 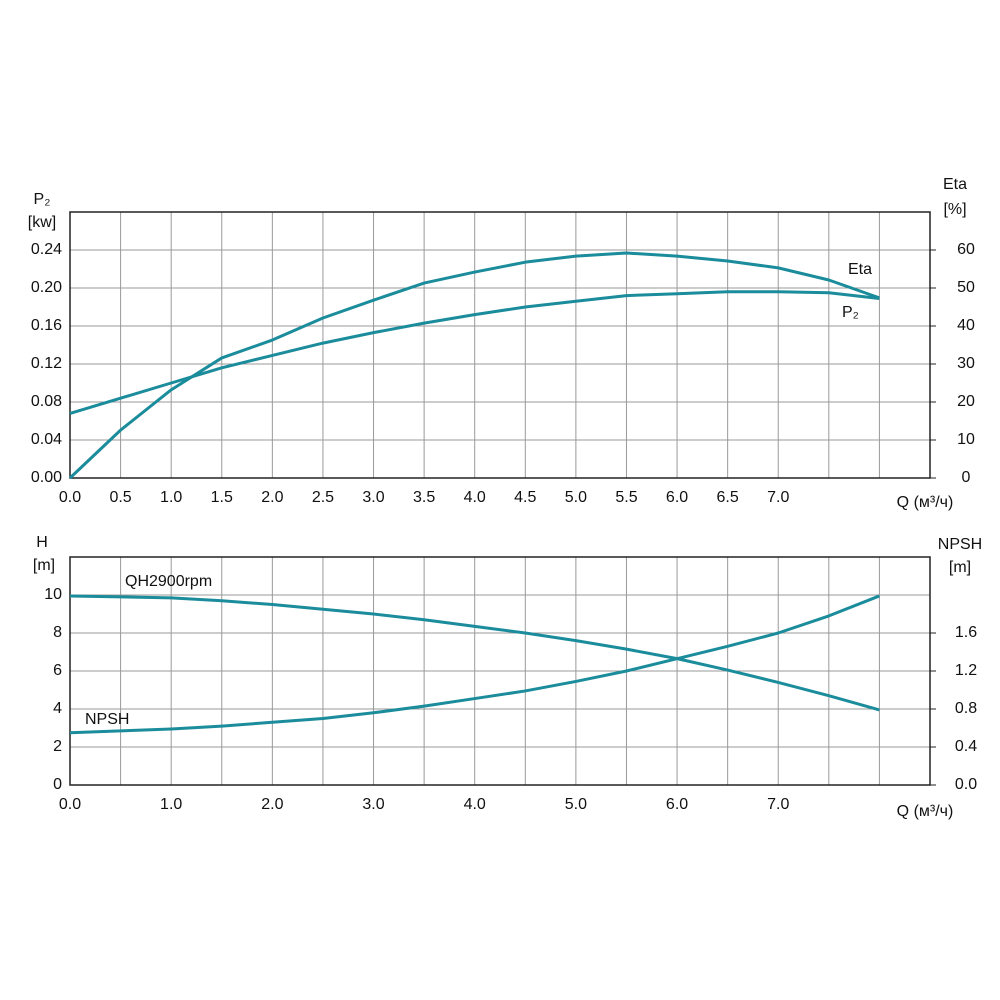 I want to click on y2-tick-label: 40, so click(x=966, y=325).